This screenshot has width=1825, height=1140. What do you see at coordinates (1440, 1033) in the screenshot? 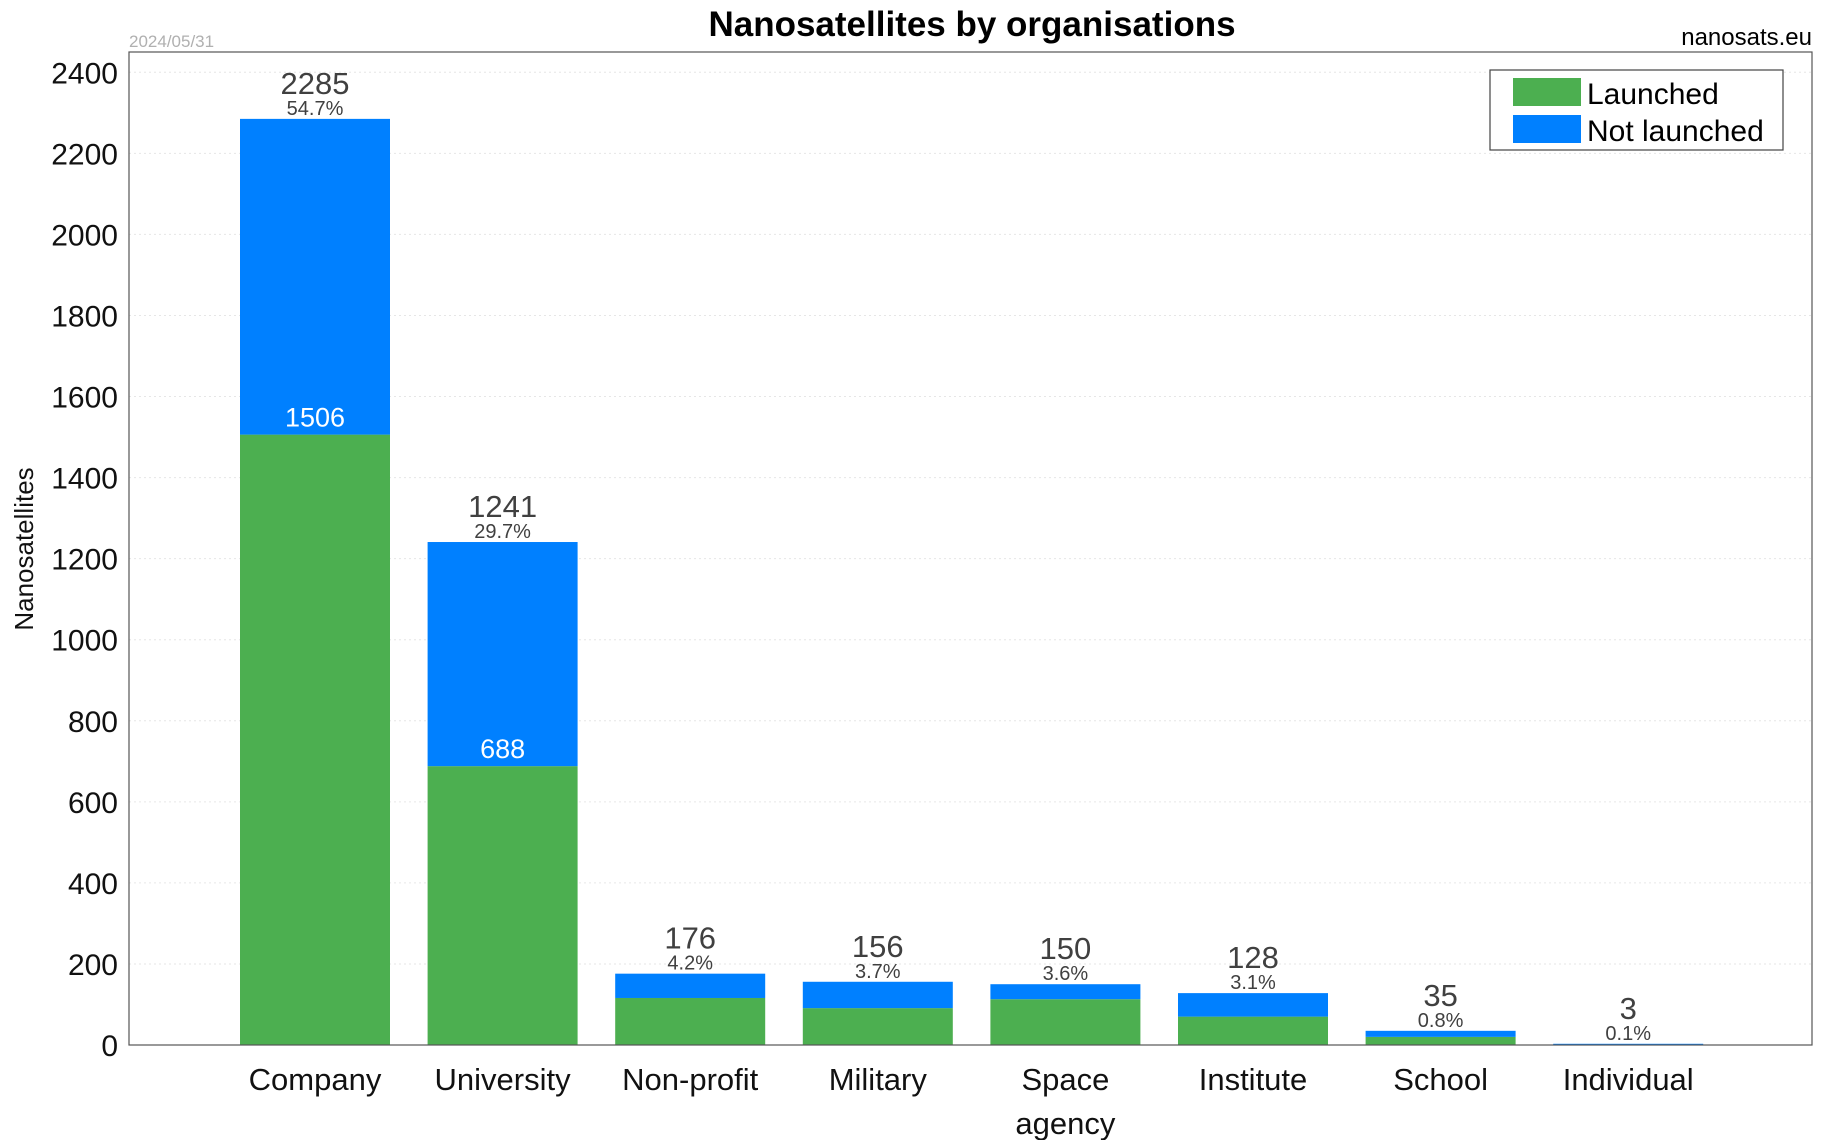
I see `bar-school-not-launched` at bounding box center [1440, 1033].